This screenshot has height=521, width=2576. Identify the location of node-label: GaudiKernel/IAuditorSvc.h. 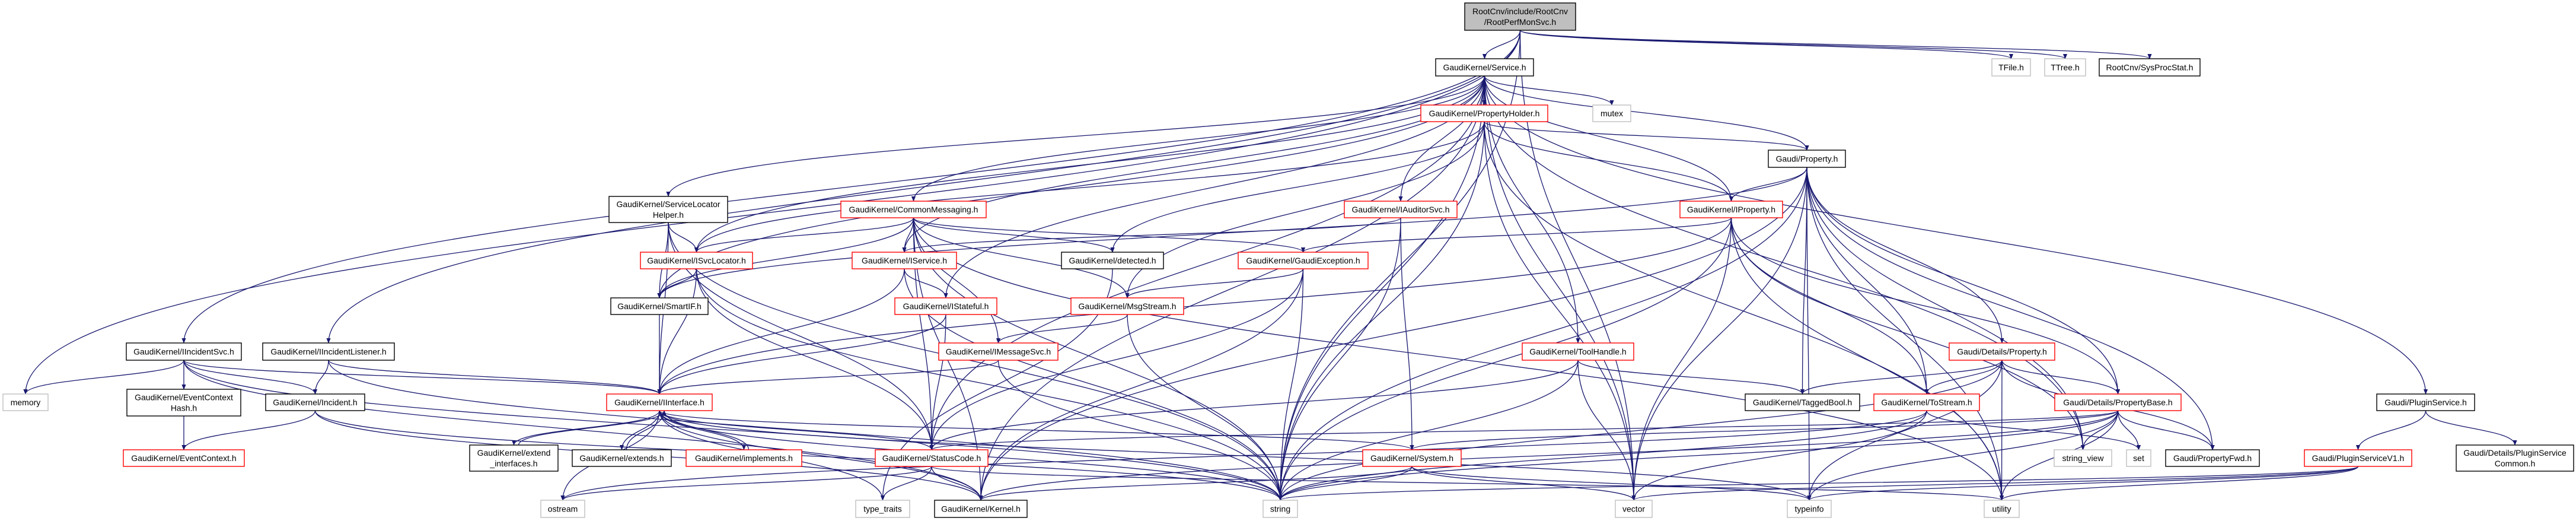
(1401, 209).